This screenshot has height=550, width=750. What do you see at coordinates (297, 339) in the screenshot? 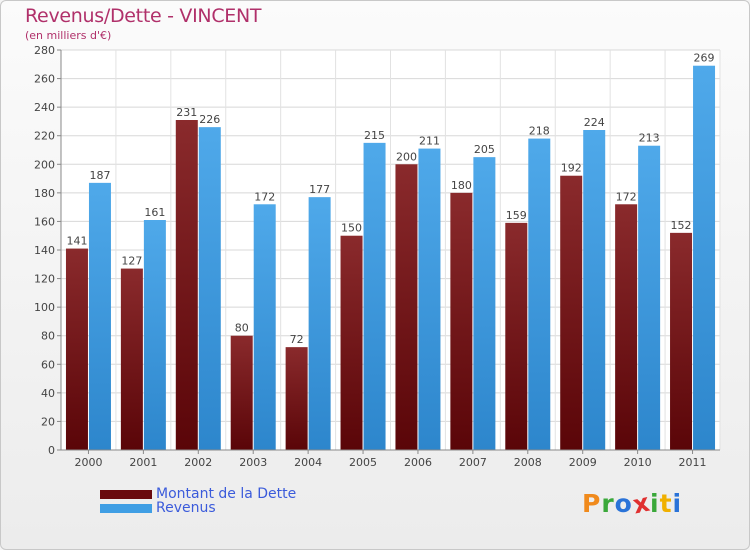
I see `data-label: 72` at bounding box center [297, 339].